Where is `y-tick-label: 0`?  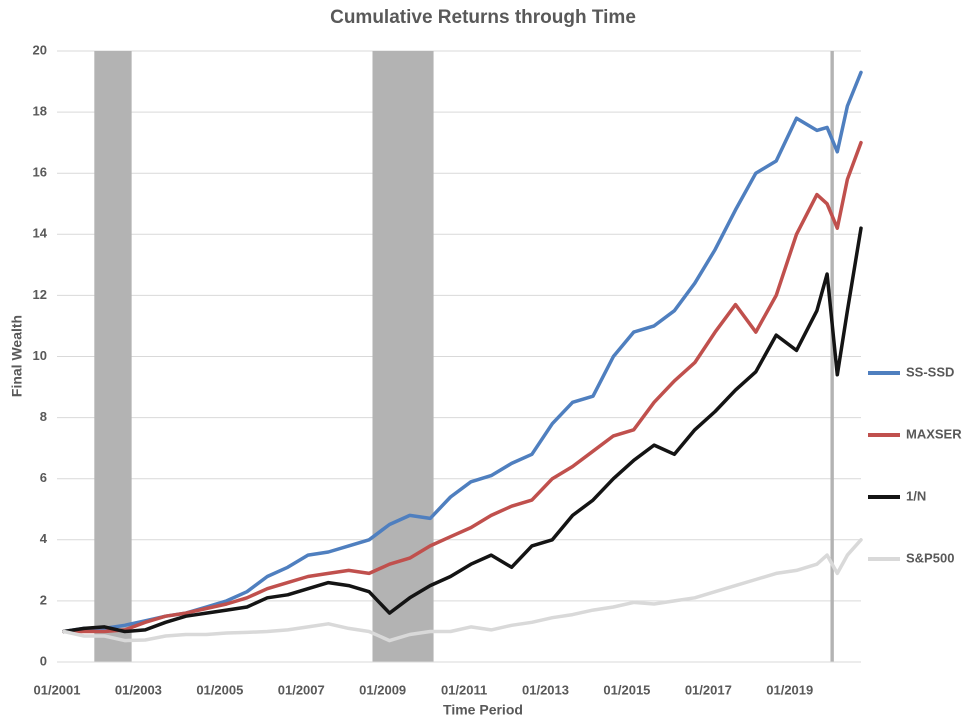
y-tick-label: 0 is located at coordinates (43, 660).